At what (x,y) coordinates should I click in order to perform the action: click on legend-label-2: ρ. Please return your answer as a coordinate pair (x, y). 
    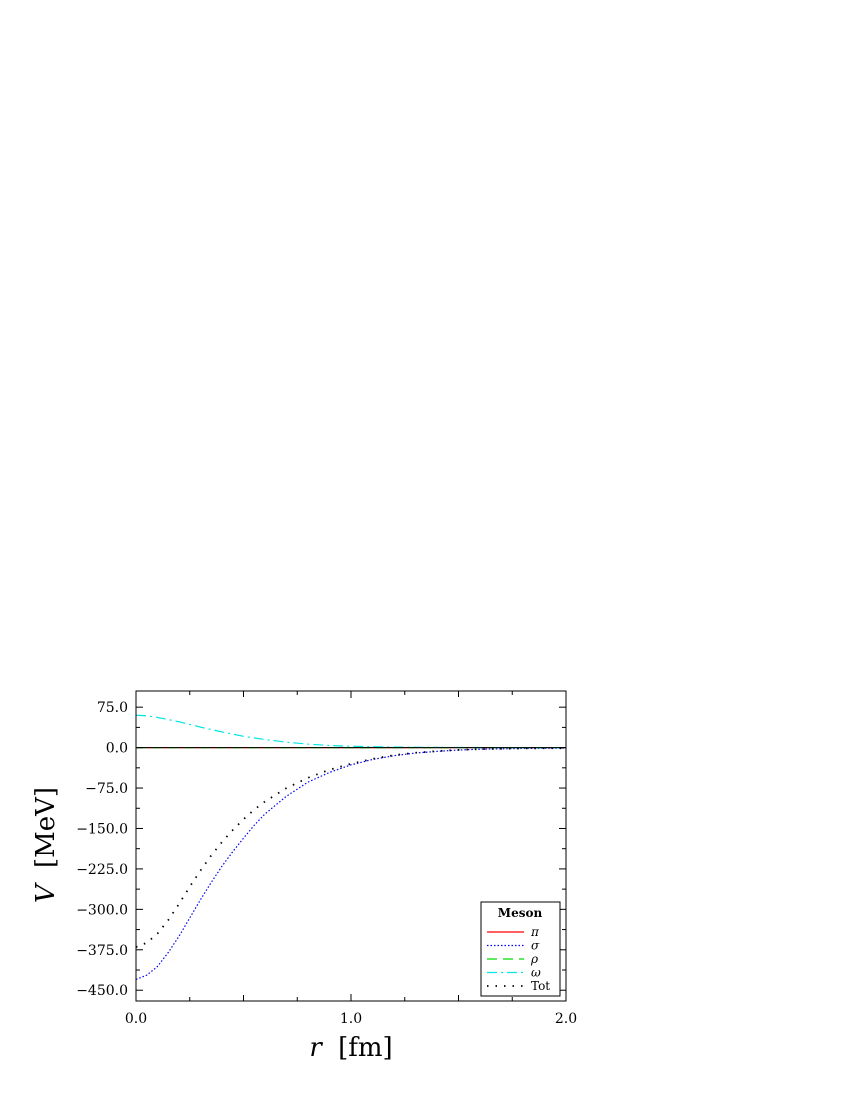
    Looking at the image, I should click on (534, 959).